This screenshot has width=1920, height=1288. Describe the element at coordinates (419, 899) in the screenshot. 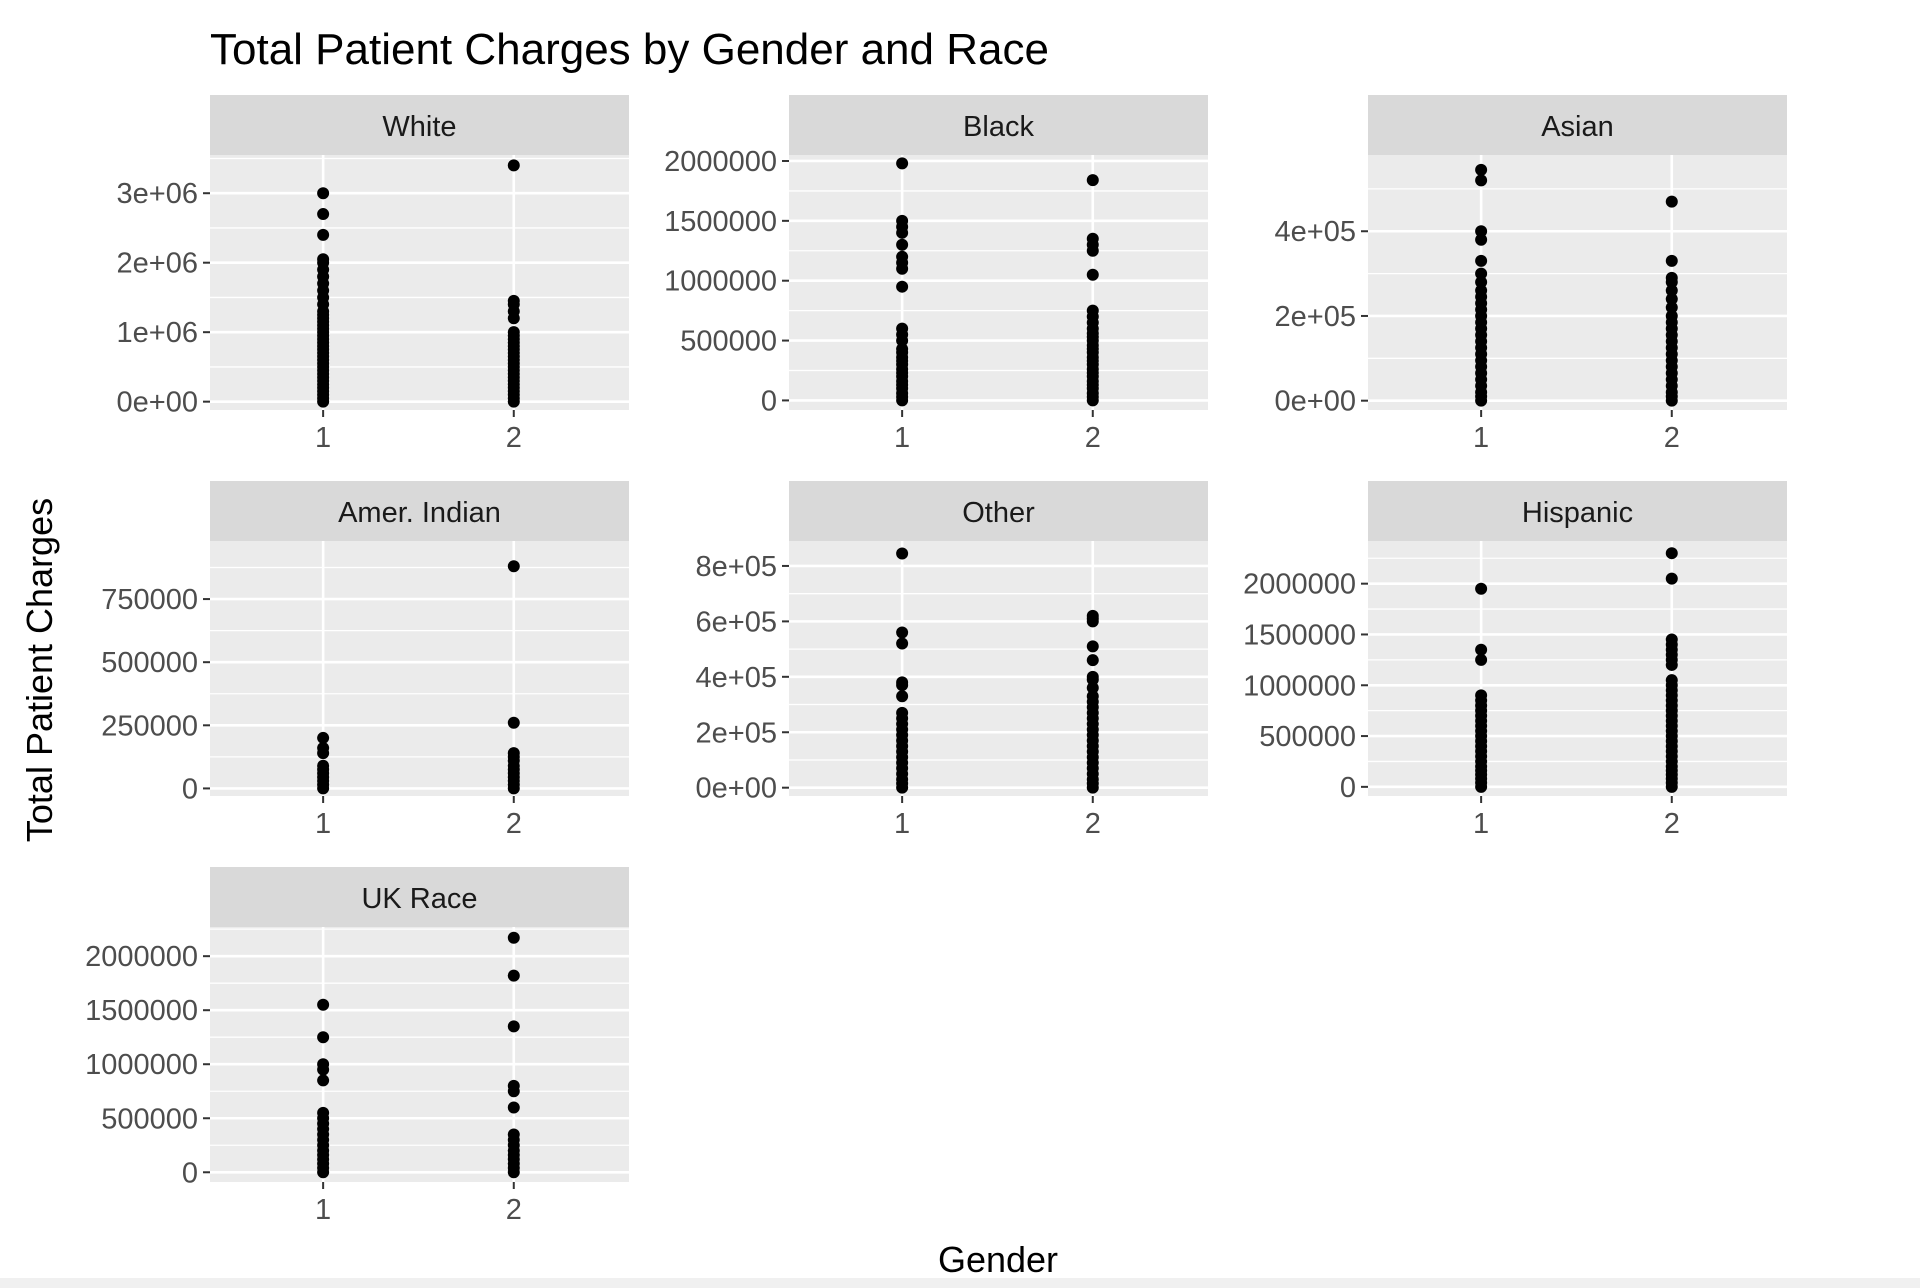

I see `facet-strip-label: UK Race` at that location.